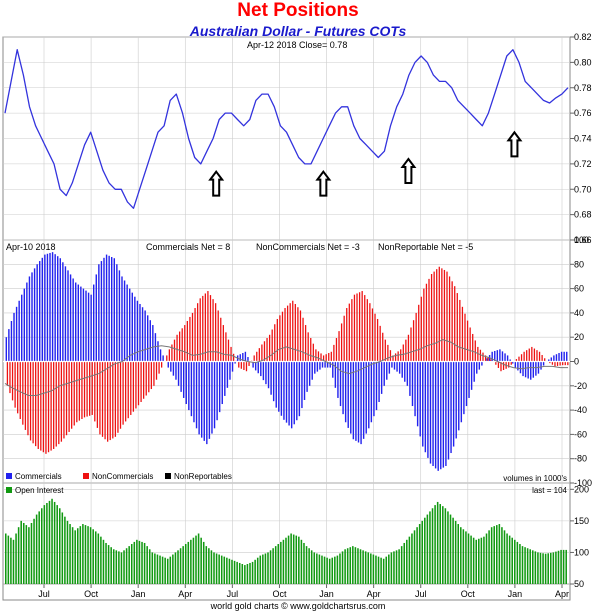 Image resolution: width=596 pixels, height=612 pixels. What do you see at coordinates (185, 594) in the screenshot?
I see `x-tick-label: Apr` at bounding box center [185, 594].